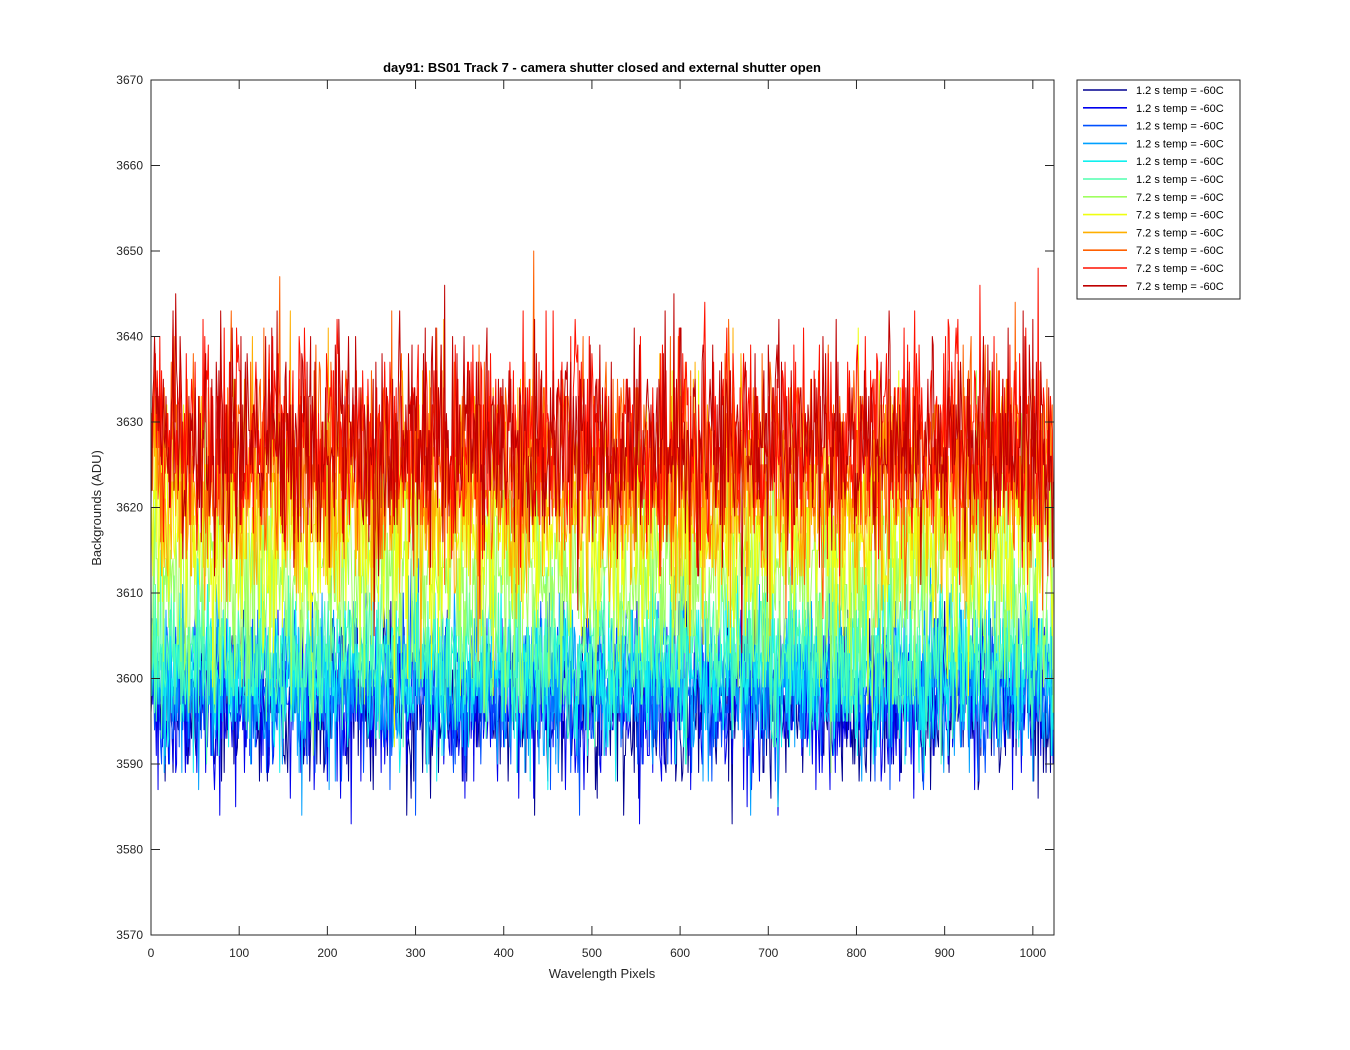 This screenshot has width=1350, height=1050. I want to click on x-tick-label: 400, so click(504, 953).